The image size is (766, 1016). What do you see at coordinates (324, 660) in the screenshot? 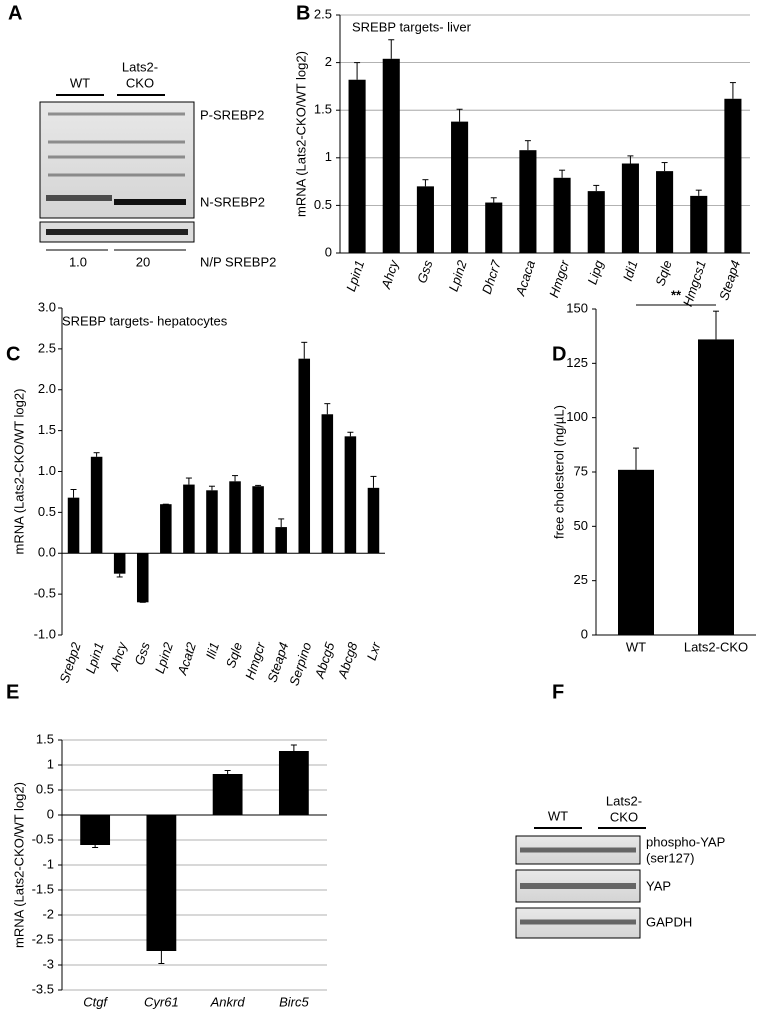
I see `x-tick-label: Abcg5` at bounding box center [324, 660].